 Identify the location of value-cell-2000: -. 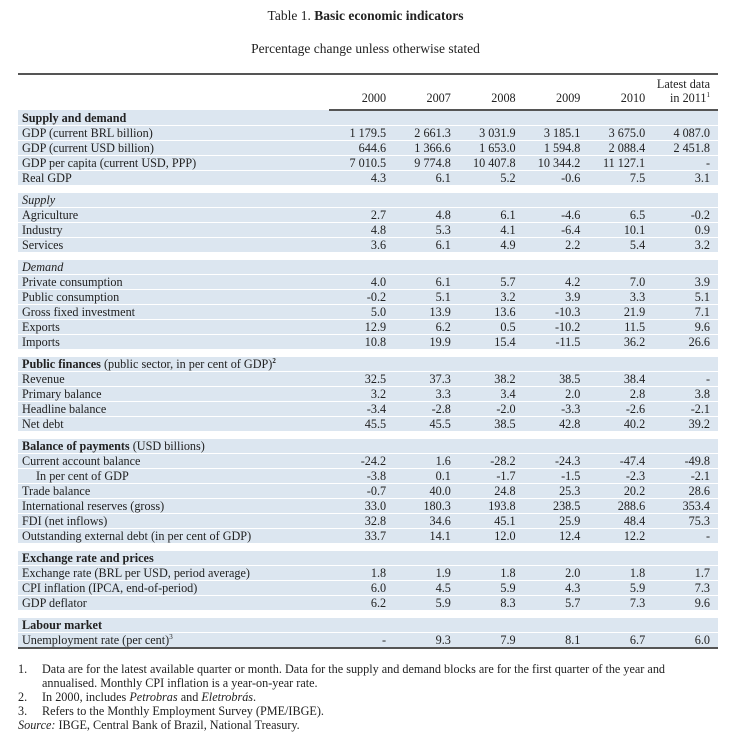
(362, 640).